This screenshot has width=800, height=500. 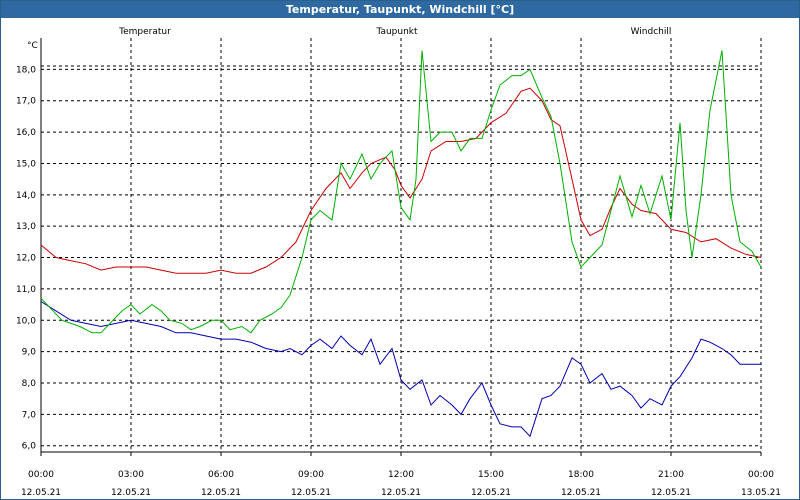 I want to click on x-tick-time: 15:00, so click(x=491, y=475).